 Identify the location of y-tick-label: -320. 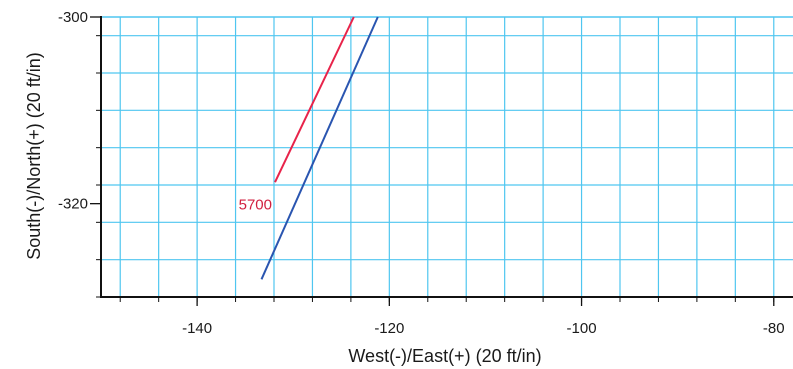
(73, 204).